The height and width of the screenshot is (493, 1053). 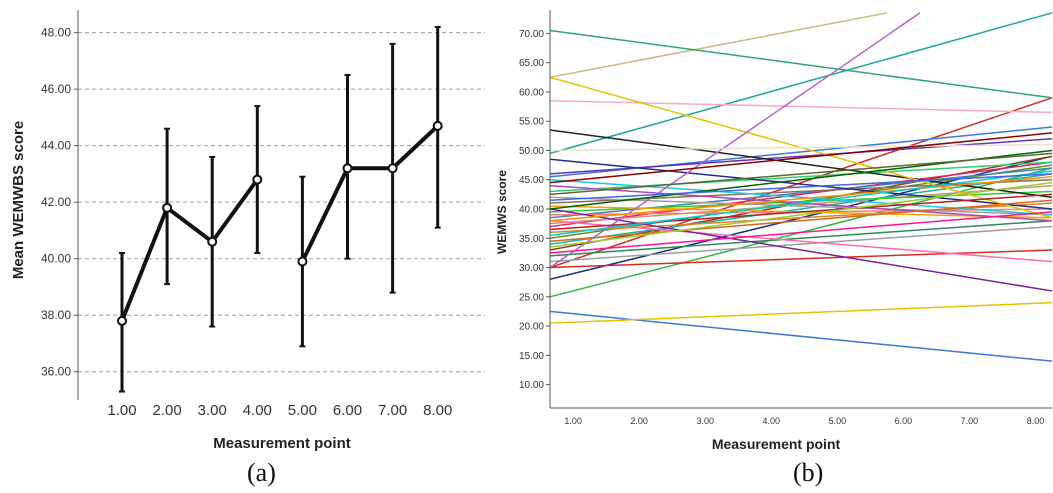 What do you see at coordinates (56, 89) in the screenshot?
I see `panel-a-y-tick-label: 46.00` at bounding box center [56, 89].